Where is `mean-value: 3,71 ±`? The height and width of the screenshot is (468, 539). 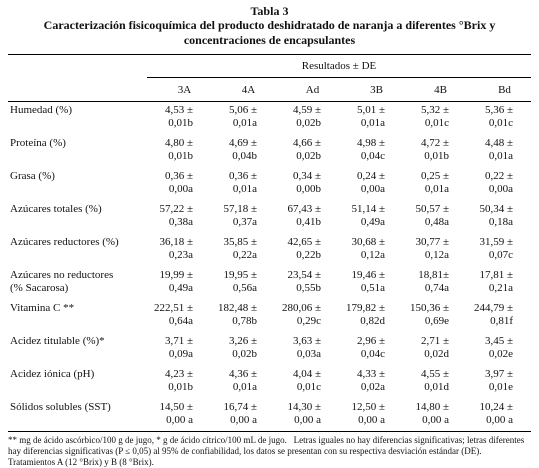 mean-value: 3,71 ± is located at coordinates (178, 340).